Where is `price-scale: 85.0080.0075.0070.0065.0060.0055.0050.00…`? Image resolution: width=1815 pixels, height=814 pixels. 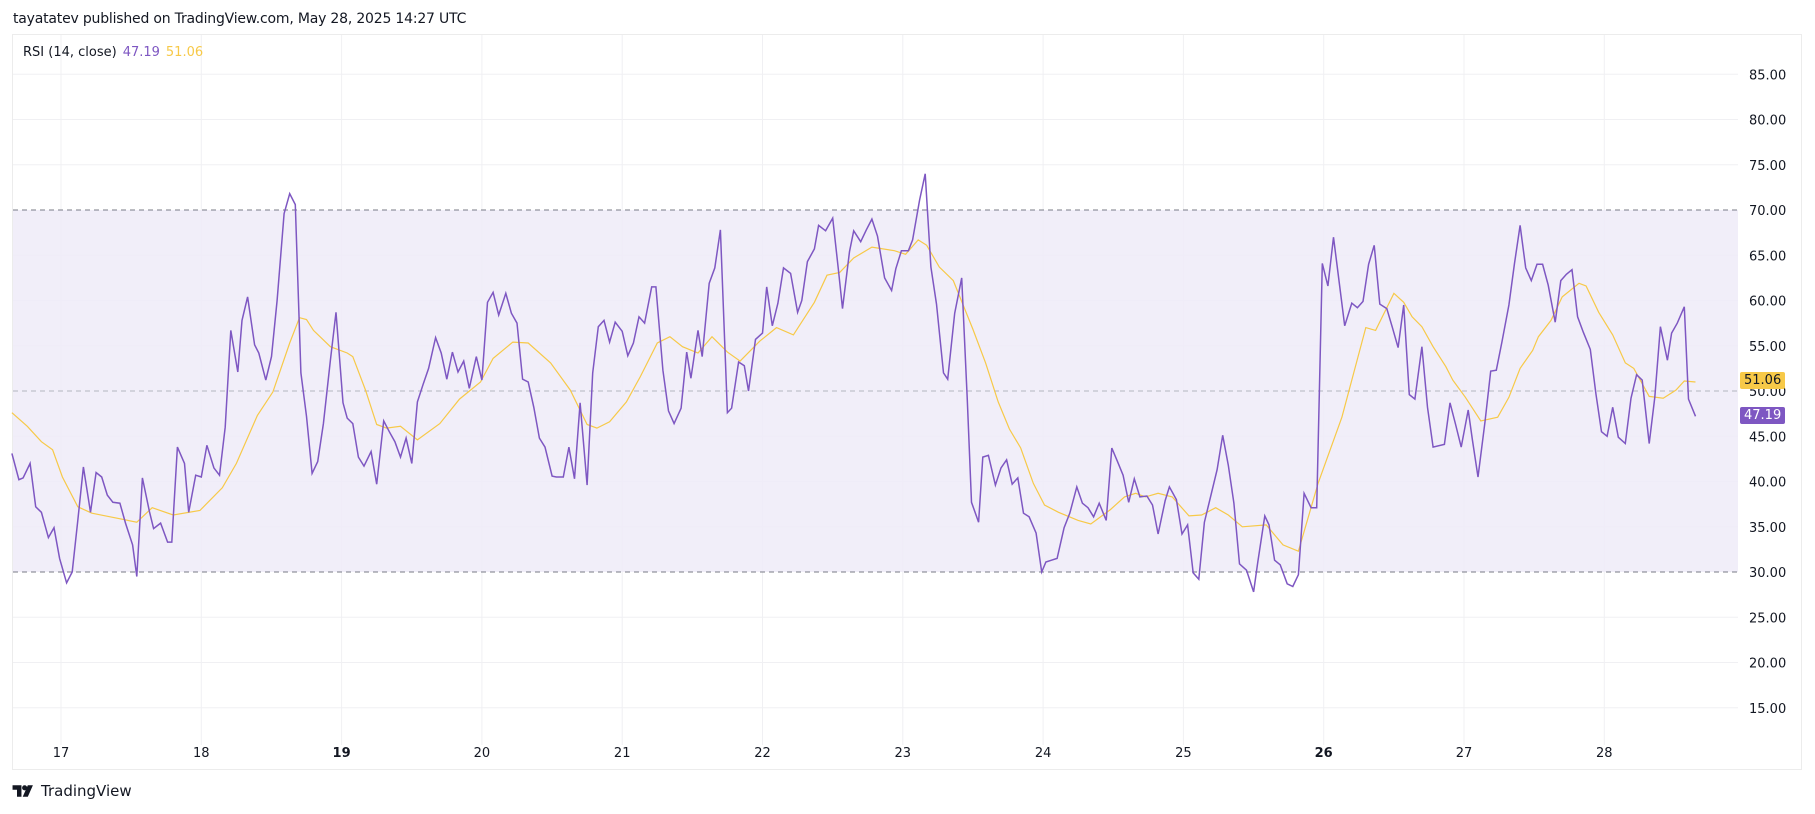 price-scale: 85.0080.0075.0070.0065.0060.0055.0050.00… is located at coordinates (1767, 392).